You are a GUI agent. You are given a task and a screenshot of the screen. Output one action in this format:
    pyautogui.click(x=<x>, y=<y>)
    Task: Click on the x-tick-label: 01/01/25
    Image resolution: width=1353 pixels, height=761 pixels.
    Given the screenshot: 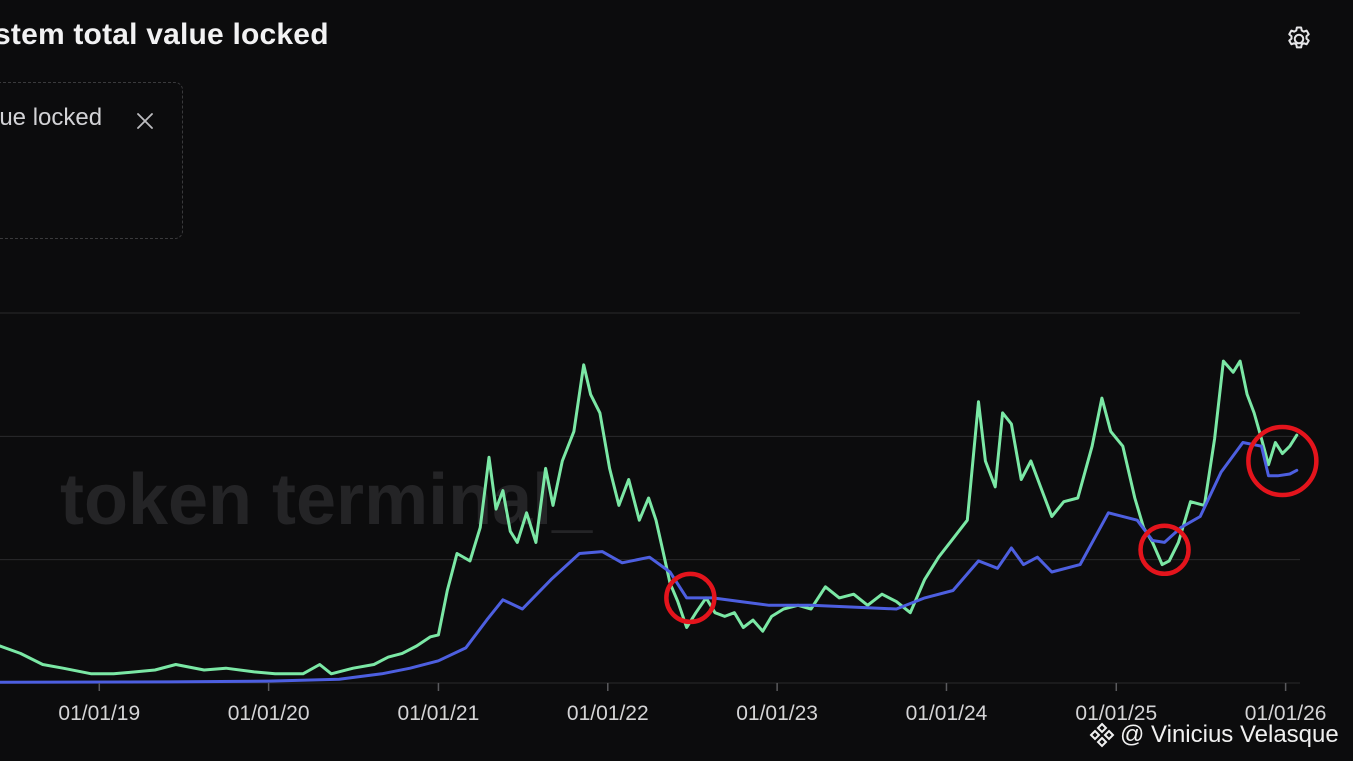 What is the action you would take?
    pyautogui.click(x=1116, y=713)
    